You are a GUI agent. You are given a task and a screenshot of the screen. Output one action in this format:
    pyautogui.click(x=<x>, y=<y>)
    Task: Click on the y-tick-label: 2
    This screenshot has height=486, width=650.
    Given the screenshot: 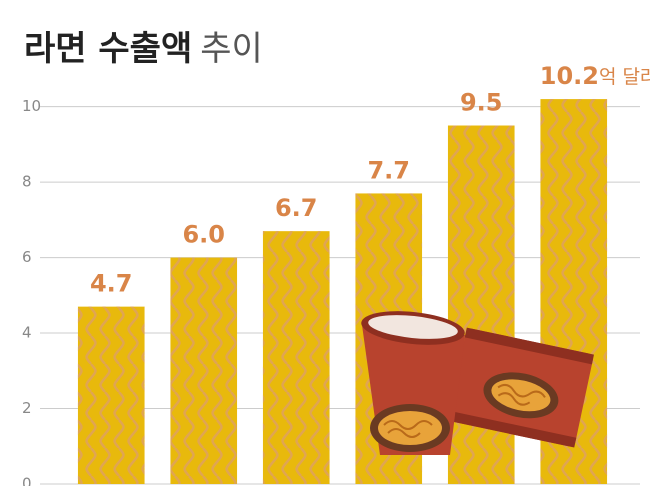 What is the action you would take?
    pyautogui.click(x=27, y=408)
    